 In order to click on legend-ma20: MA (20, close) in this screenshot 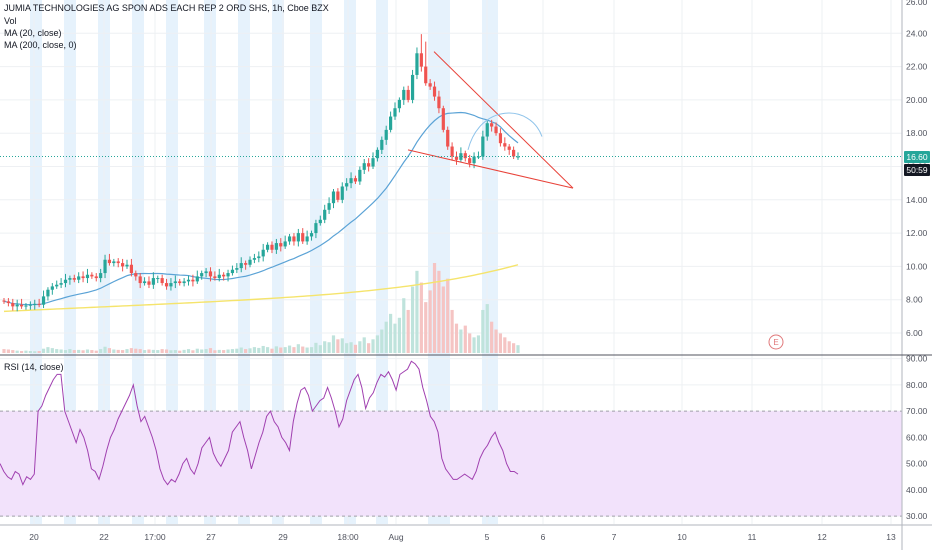, I will do `click(33, 33)`.